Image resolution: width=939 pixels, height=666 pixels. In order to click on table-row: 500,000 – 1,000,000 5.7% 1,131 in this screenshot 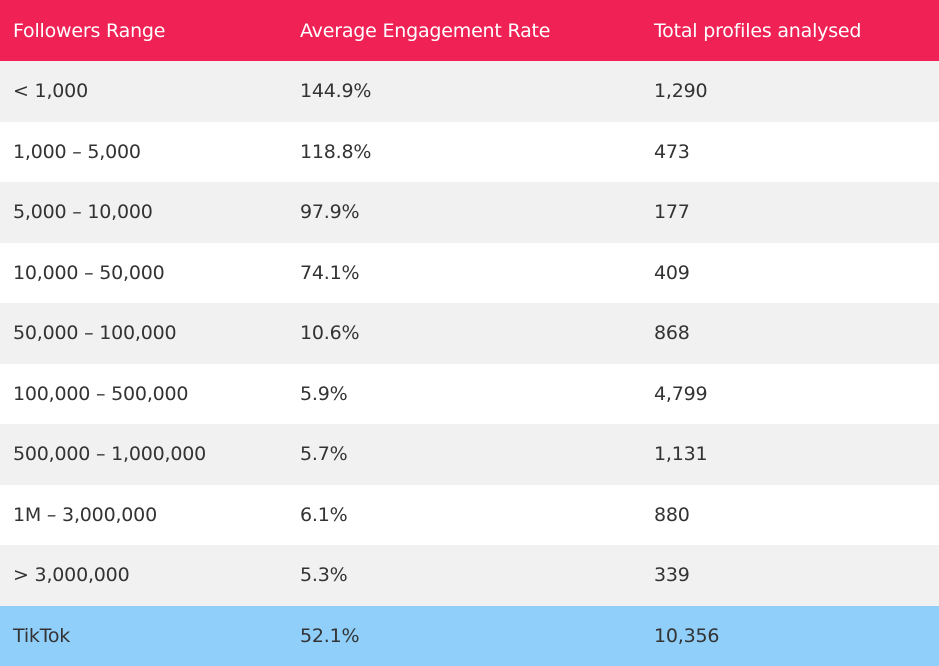, I will do `click(469, 454)`.